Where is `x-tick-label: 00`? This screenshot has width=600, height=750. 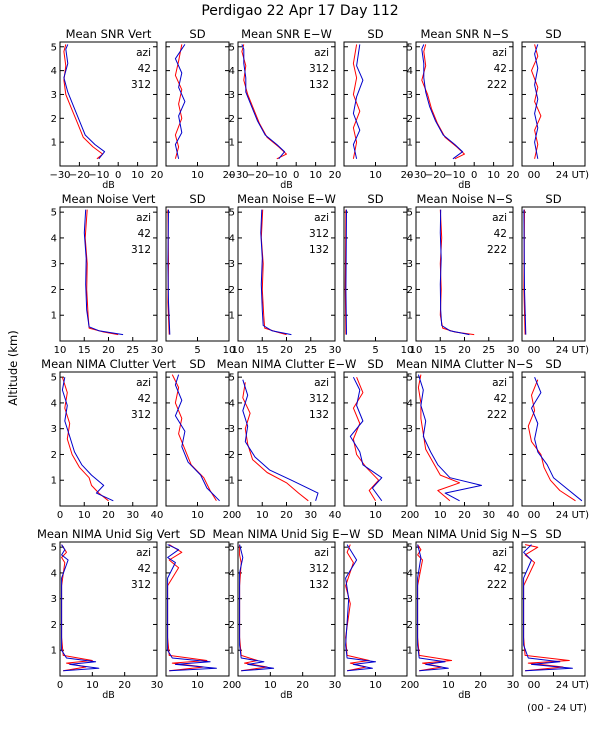
x-tick-label: 00 is located at coordinates (534, 515).